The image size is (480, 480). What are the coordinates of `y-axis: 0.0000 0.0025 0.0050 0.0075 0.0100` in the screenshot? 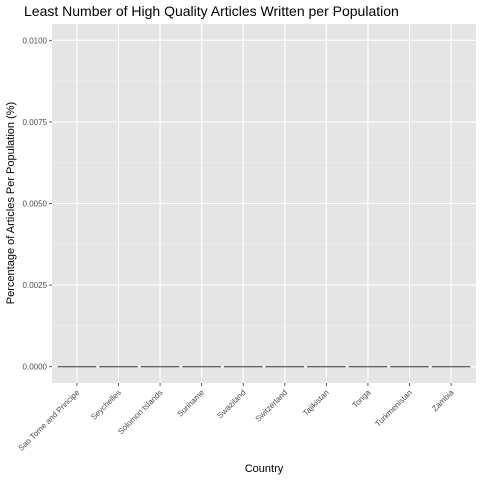 It's located at (37, 204).